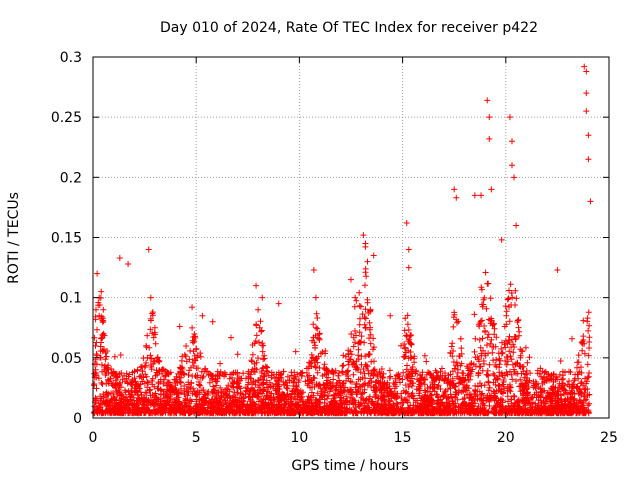 The height and width of the screenshot is (480, 640). Describe the element at coordinates (506, 438) in the screenshot. I see `x-tick-label: 20` at that location.